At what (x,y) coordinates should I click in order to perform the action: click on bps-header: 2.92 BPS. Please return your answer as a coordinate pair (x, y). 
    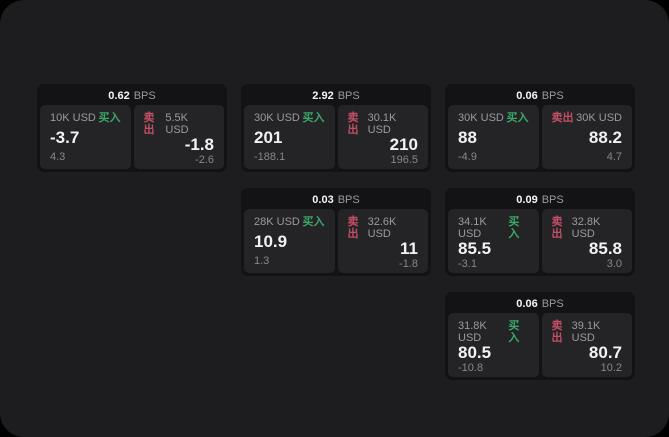
    Looking at the image, I should click on (336, 96).